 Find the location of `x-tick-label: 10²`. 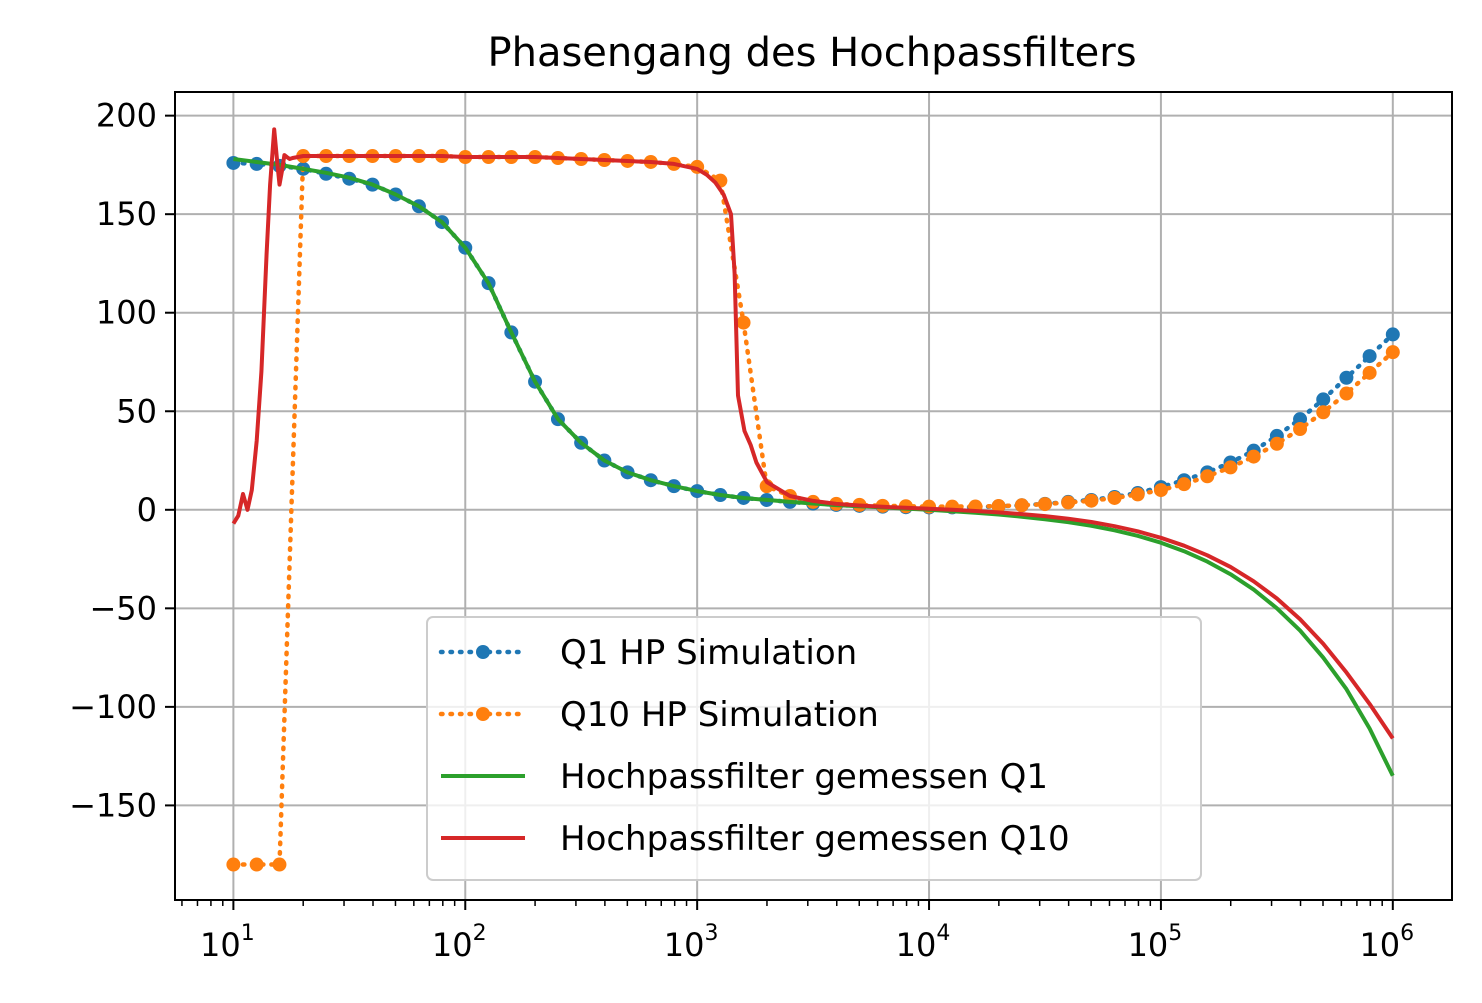

x-tick-label: 10² is located at coordinates (459, 942).